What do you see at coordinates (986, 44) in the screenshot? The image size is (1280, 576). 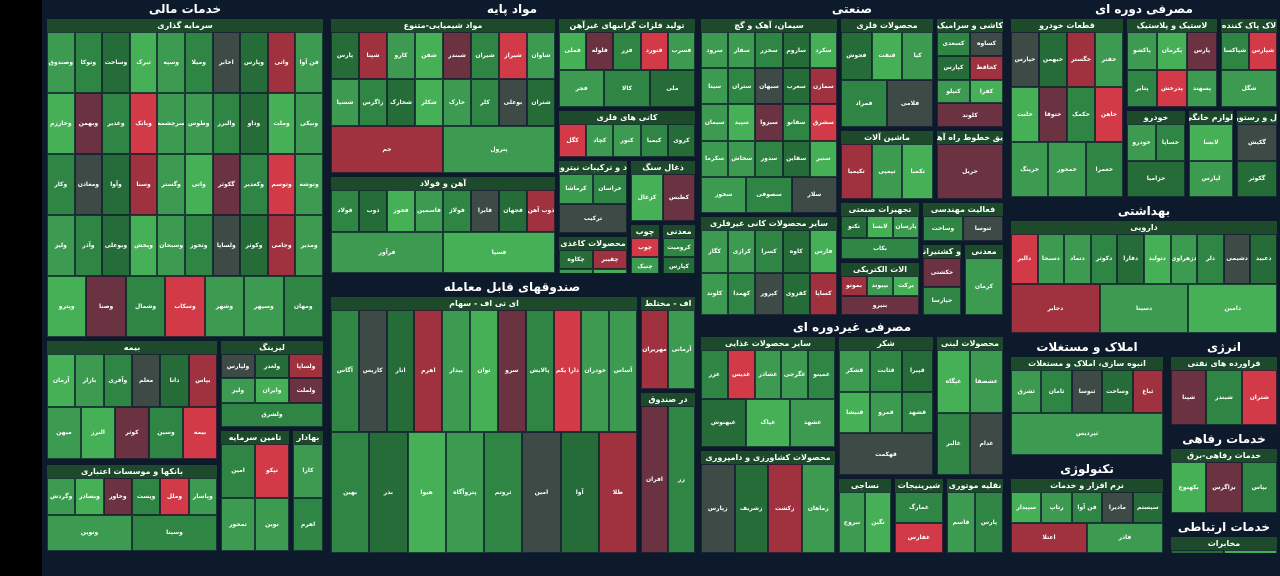 I see `symbol-tile: کساوه` at bounding box center [986, 44].